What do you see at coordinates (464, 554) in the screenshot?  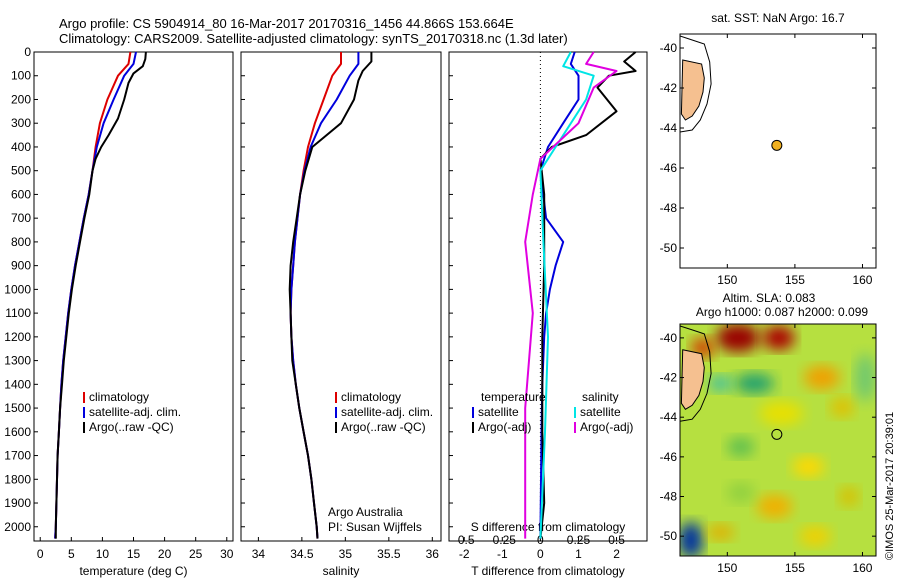 I see `x-tick-label: -2` at bounding box center [464, 554].